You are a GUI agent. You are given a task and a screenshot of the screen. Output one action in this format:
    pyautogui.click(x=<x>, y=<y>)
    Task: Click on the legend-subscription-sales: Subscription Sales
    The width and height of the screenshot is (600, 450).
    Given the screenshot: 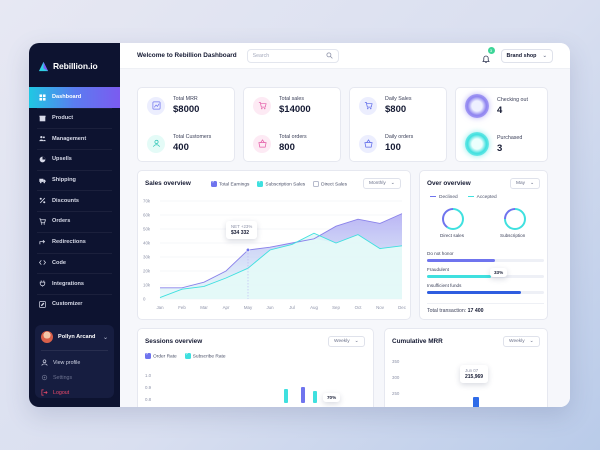 What is the action you would take?
    pyautogui.click(x=281, y=183)
    